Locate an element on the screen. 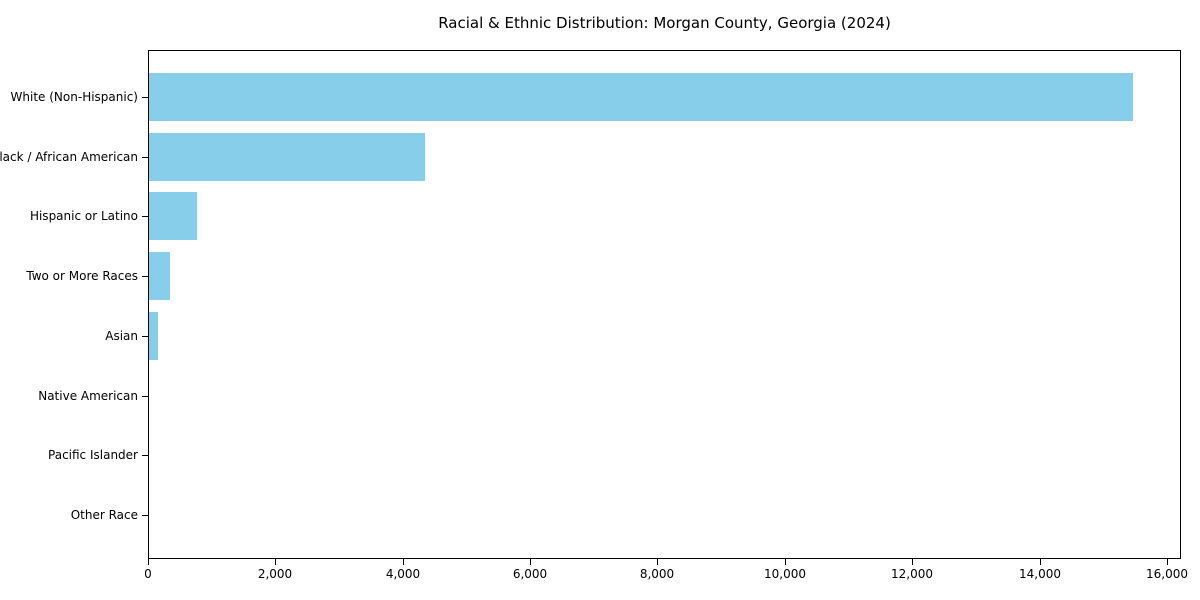 The image size is (1200, 600). bar-asian is located at coordinates (153, 336).